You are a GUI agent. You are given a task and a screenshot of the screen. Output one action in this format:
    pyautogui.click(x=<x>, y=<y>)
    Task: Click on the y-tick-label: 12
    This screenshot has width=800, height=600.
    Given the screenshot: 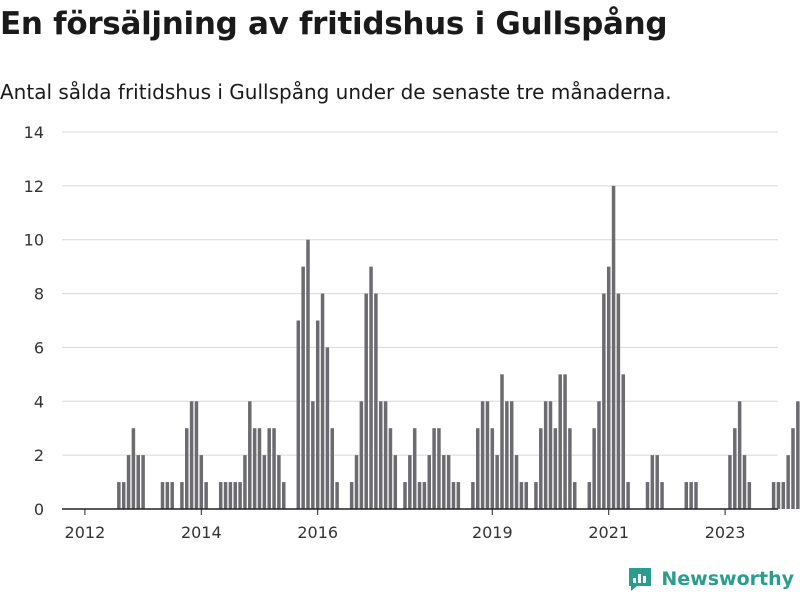 What is the action you would take?
    pyautogui.click(x=34, y=186)
    